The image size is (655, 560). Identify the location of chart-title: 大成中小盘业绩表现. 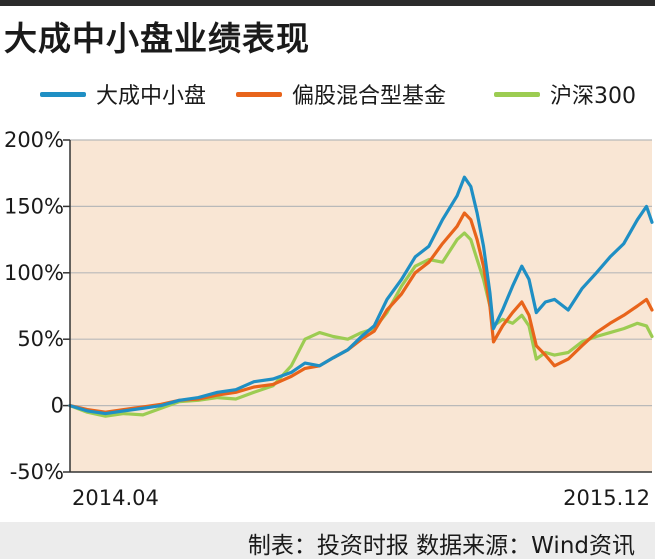
(157, 38).